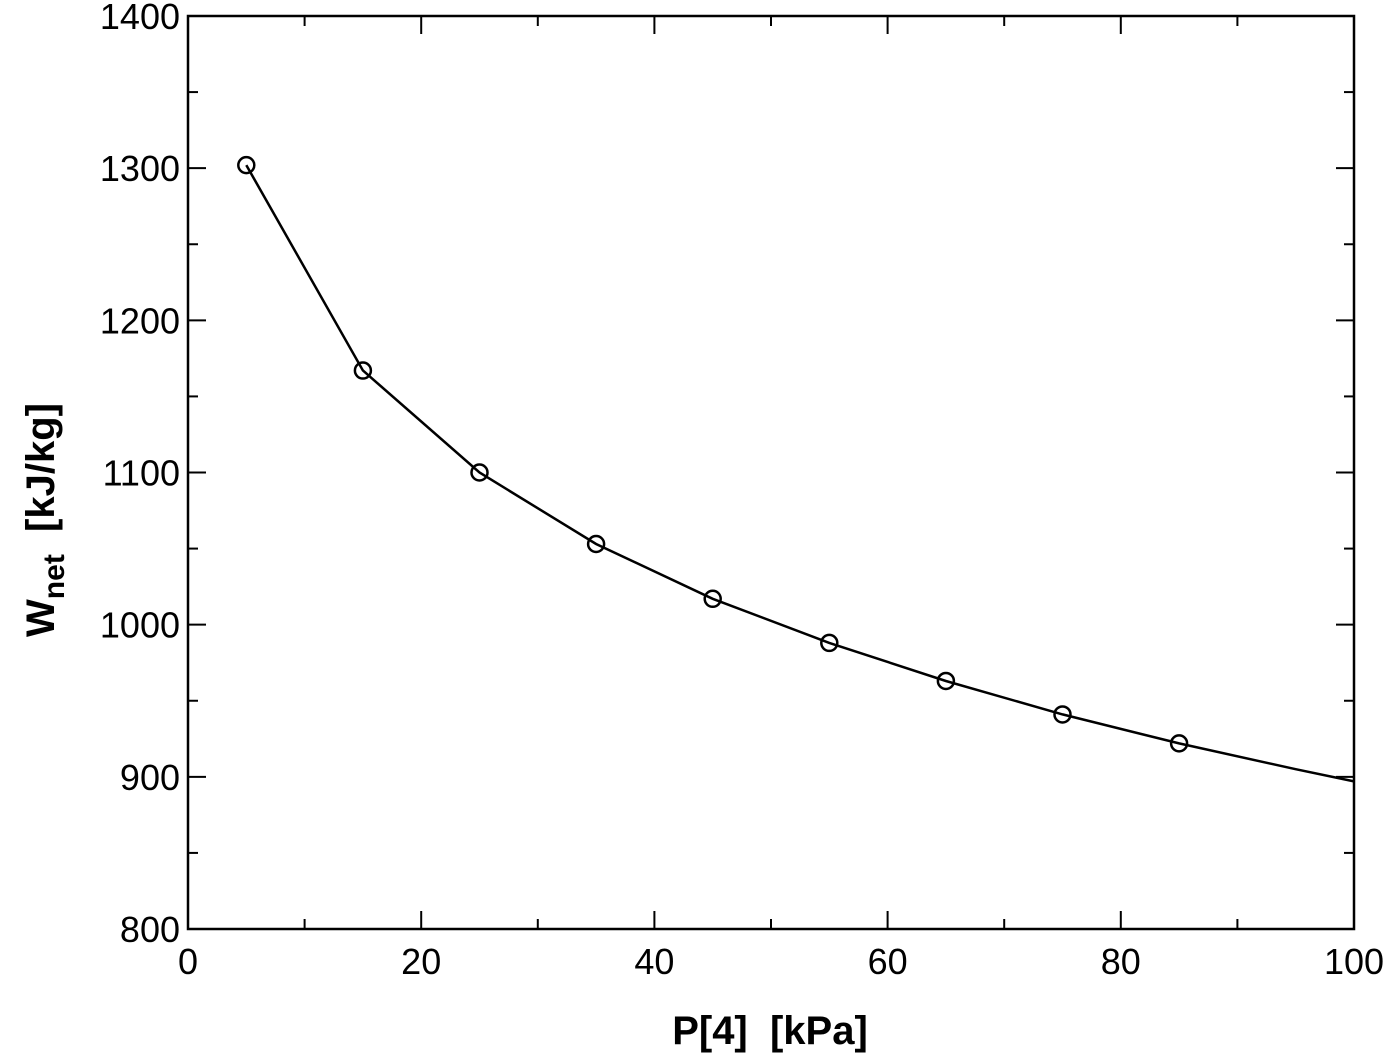 This screenshot has width=1388, height=1056. Describe the element at coordinates (888, 961) in the screenshot. I see `x-tick-label: 60` at that location.